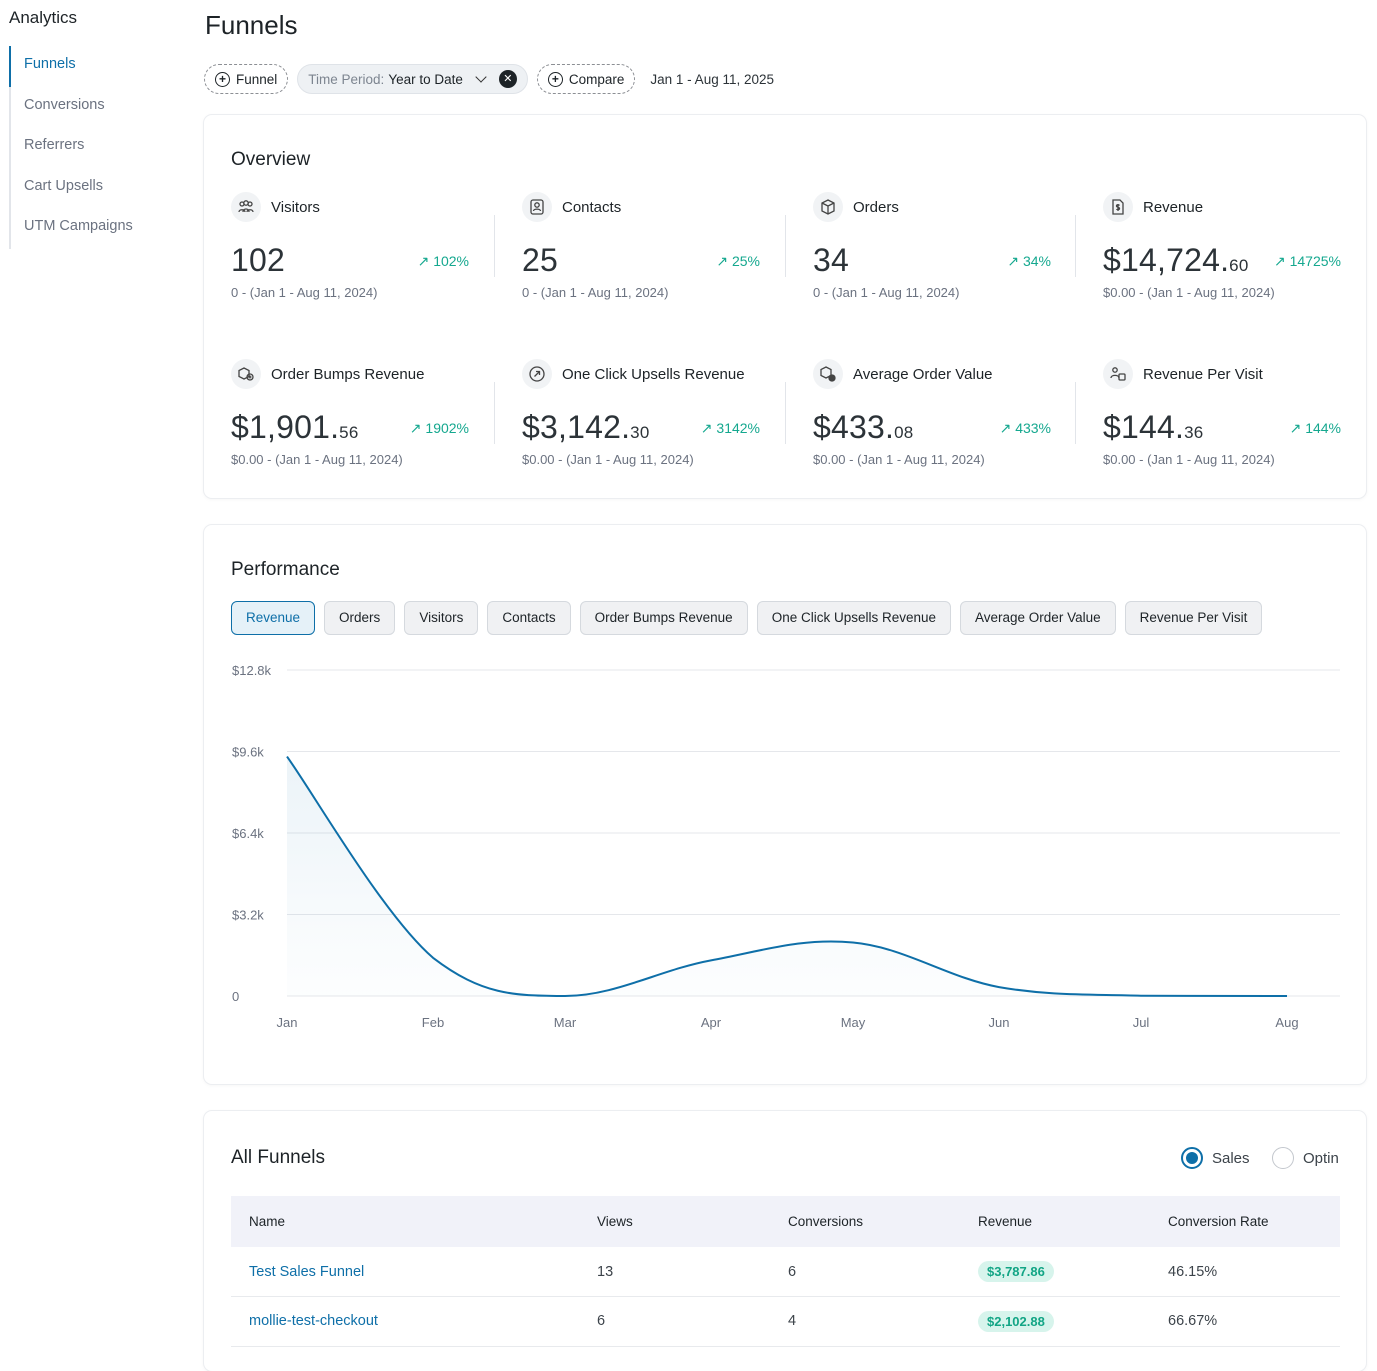  Describe the element at coordinates (441, 618) in the screenshot. I see `tab-visitors: Visitors` at that location.